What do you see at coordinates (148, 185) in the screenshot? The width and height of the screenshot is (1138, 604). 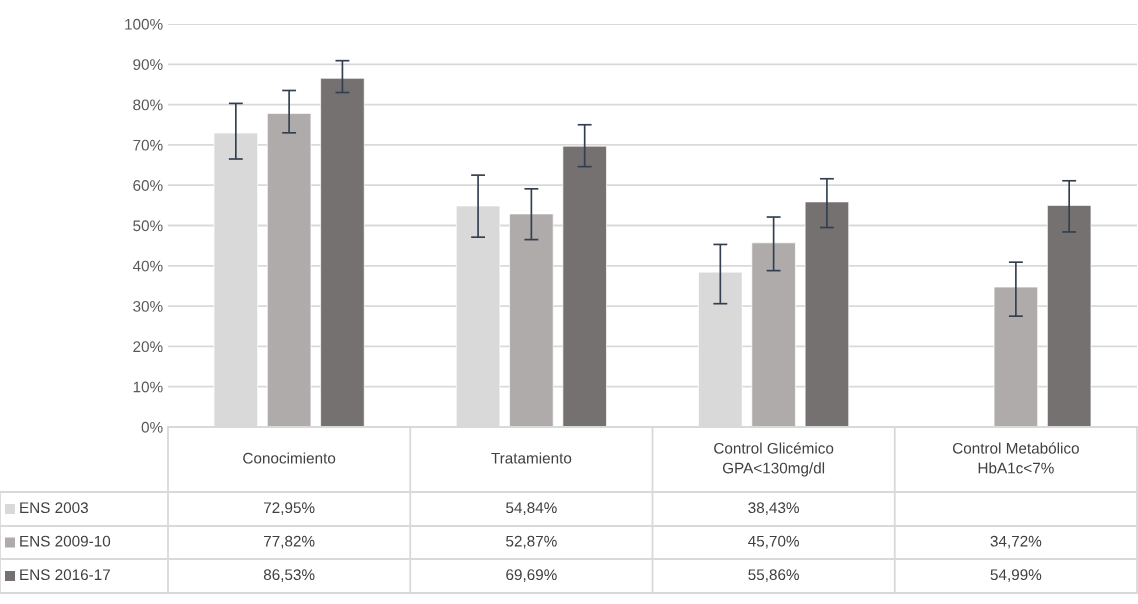 I see `y-tick-label: 60%` at bounding box center [148, 185].